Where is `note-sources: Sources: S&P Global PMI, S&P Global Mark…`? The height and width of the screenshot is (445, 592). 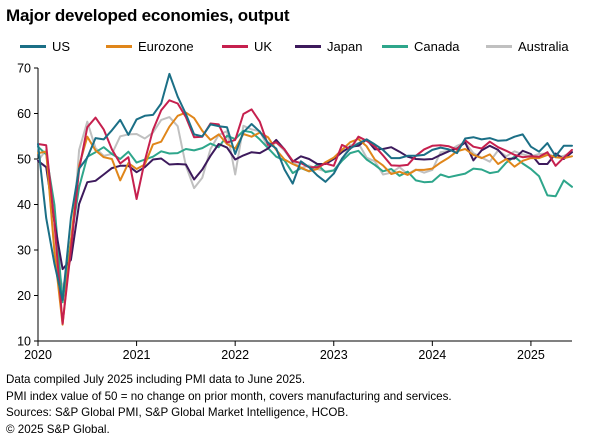 note-sources: Sources: S&P Global PMI, S&P Global Mark… is located at coordinates (177, 412).